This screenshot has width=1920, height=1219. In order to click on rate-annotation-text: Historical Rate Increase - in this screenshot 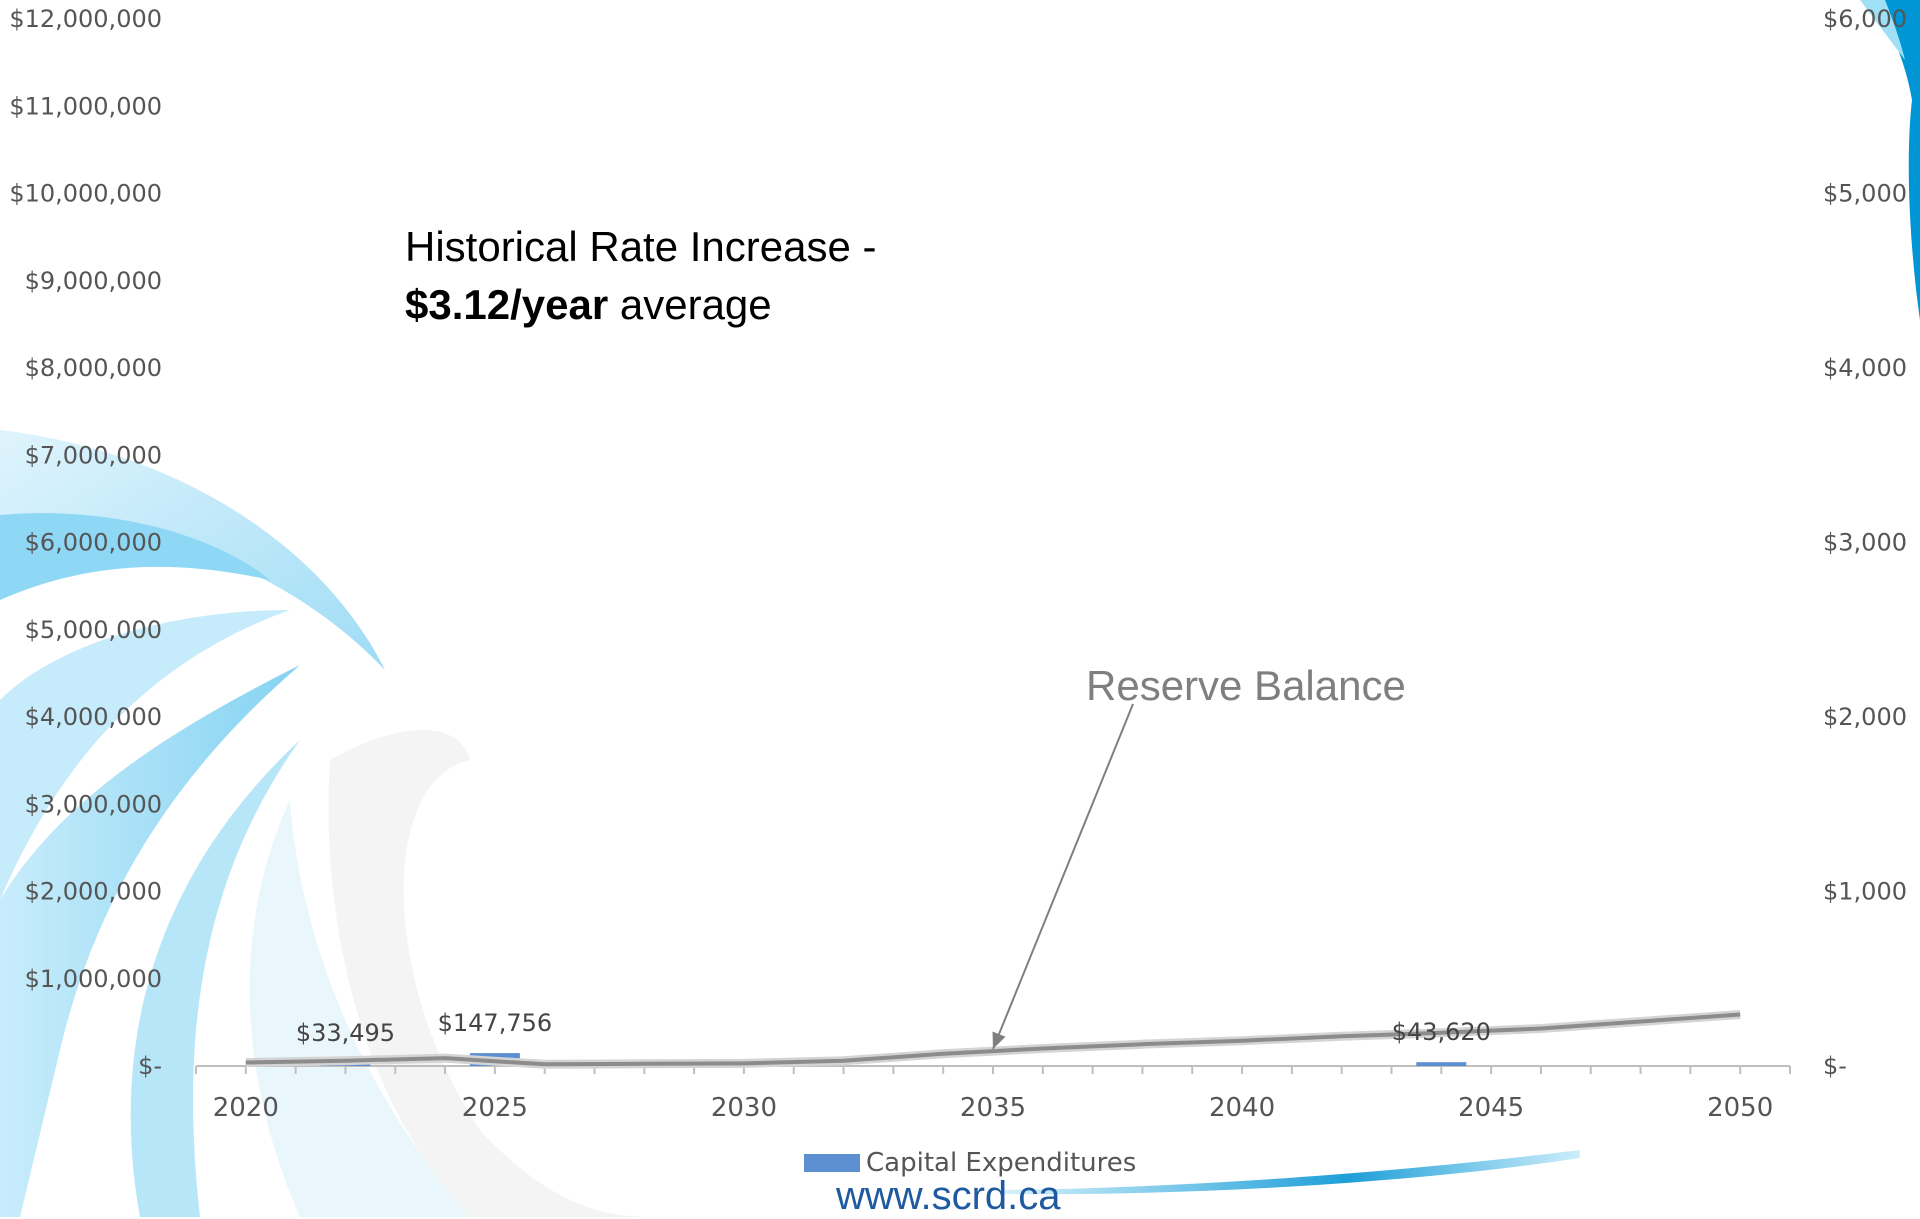, I will do `click(641, 246)`.